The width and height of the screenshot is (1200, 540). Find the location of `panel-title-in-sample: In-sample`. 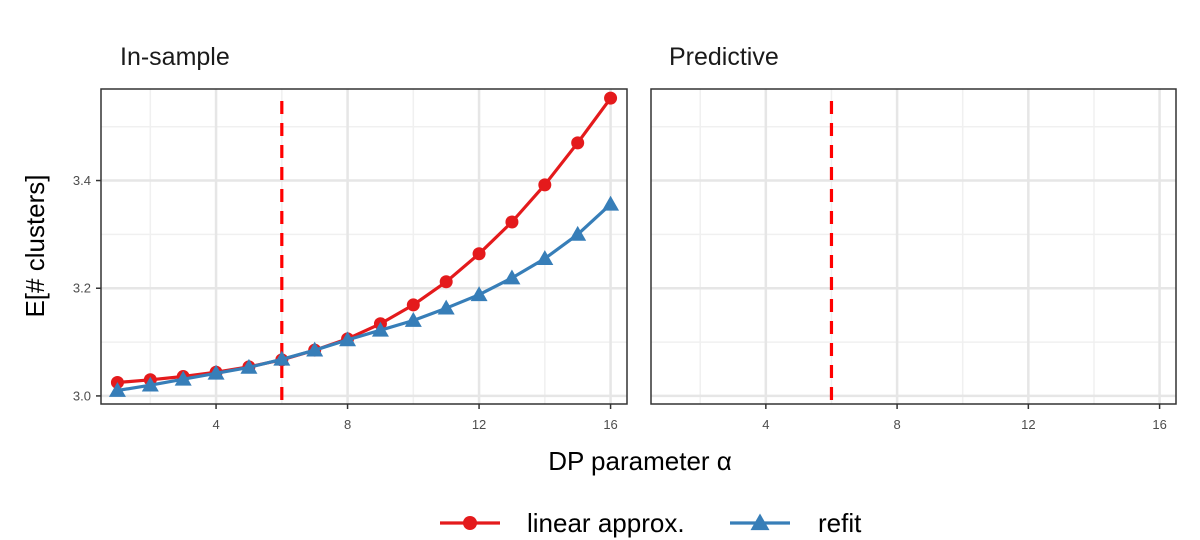

panel-title-in-sample: In-sample is located at coordinates (175, 57).